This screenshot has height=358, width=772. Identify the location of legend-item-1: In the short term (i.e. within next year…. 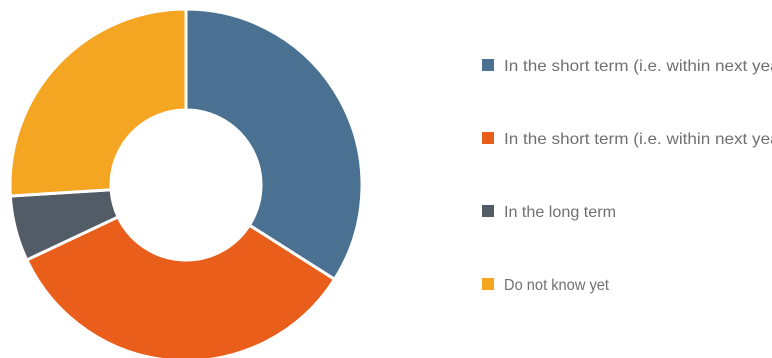
(627, 66).